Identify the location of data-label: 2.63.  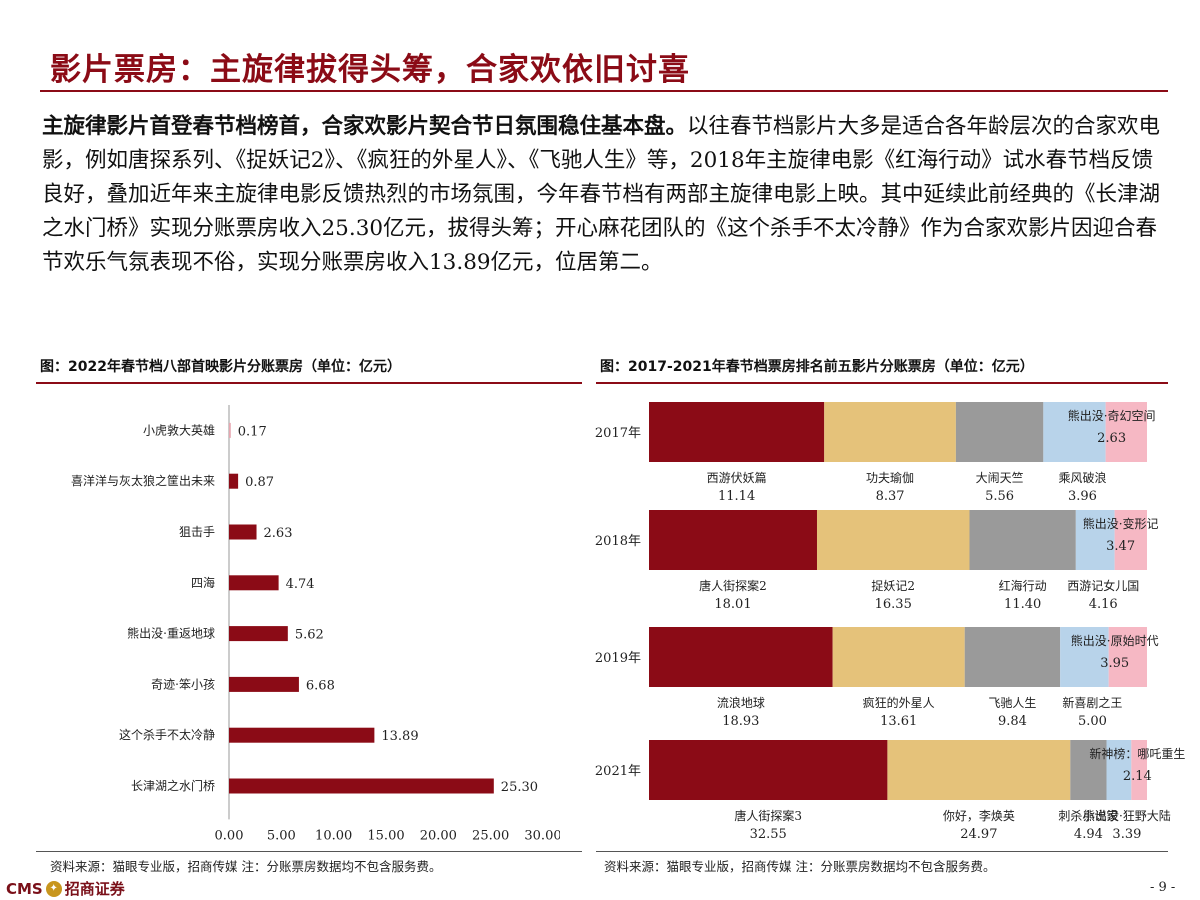
(278, 533).